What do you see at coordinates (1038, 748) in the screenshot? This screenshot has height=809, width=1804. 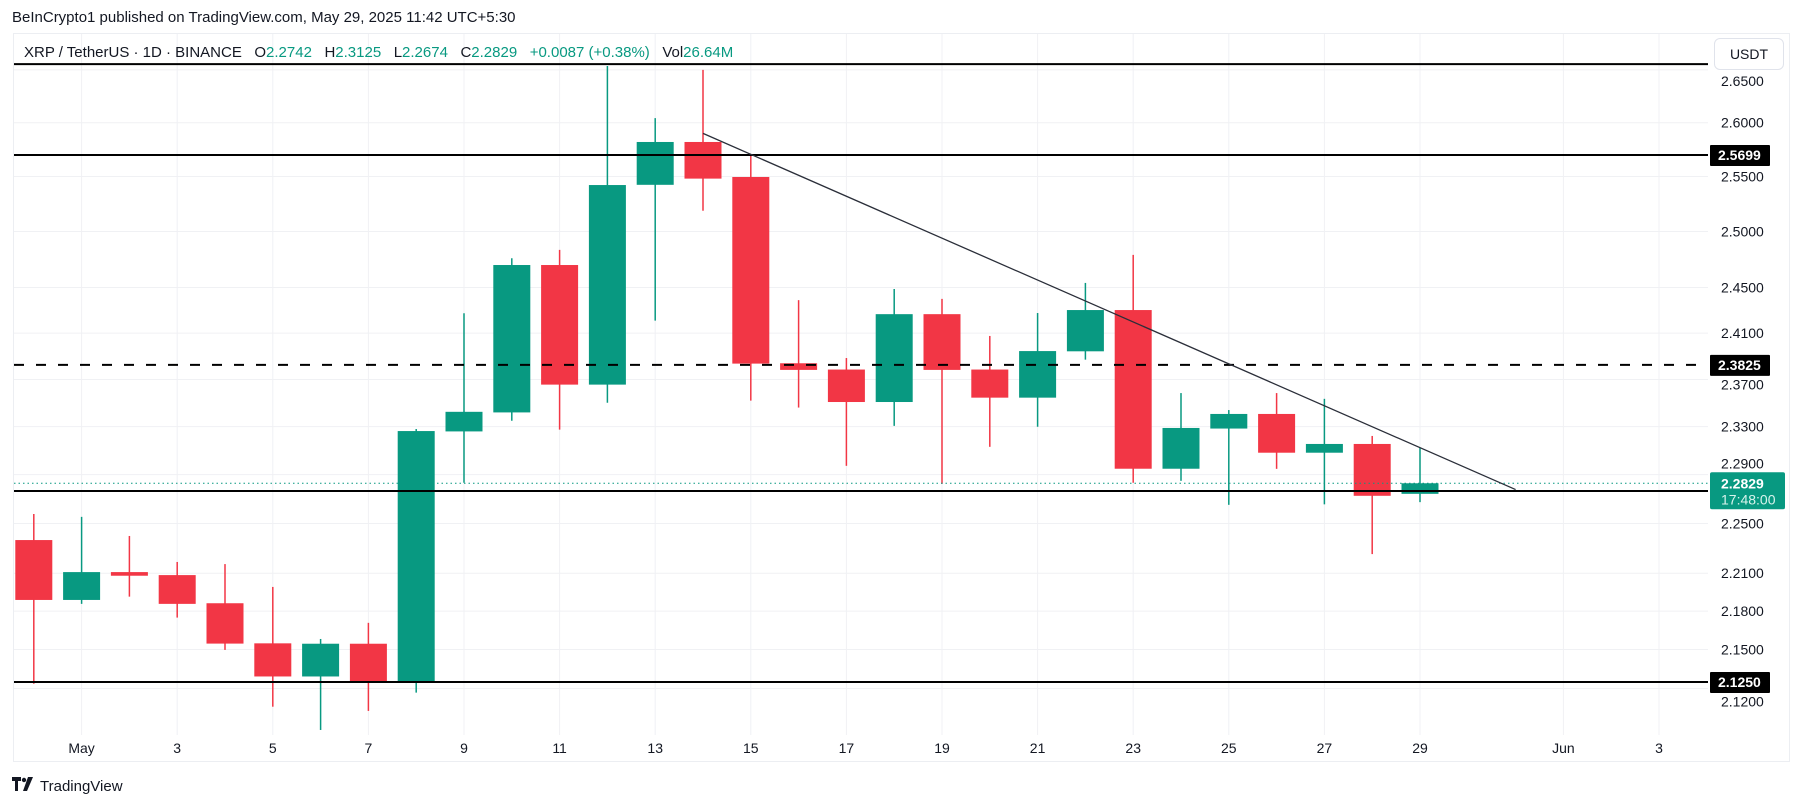 I see `time-axis-label: 21` at bounding box center [1038, 748].